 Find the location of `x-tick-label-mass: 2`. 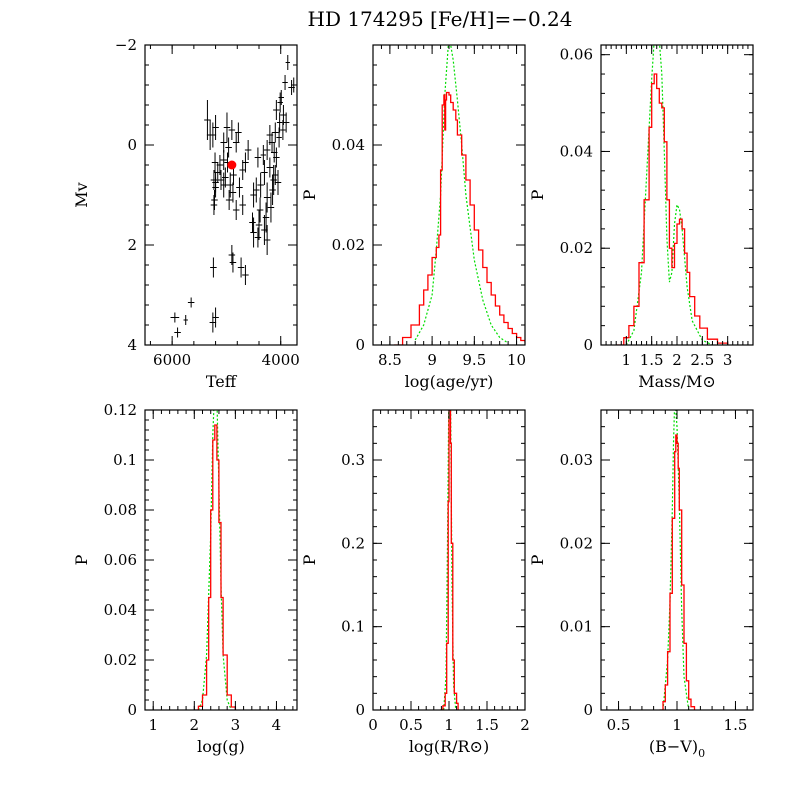

x-tick-label-mass: 2 is located at coordinates (677, 360).